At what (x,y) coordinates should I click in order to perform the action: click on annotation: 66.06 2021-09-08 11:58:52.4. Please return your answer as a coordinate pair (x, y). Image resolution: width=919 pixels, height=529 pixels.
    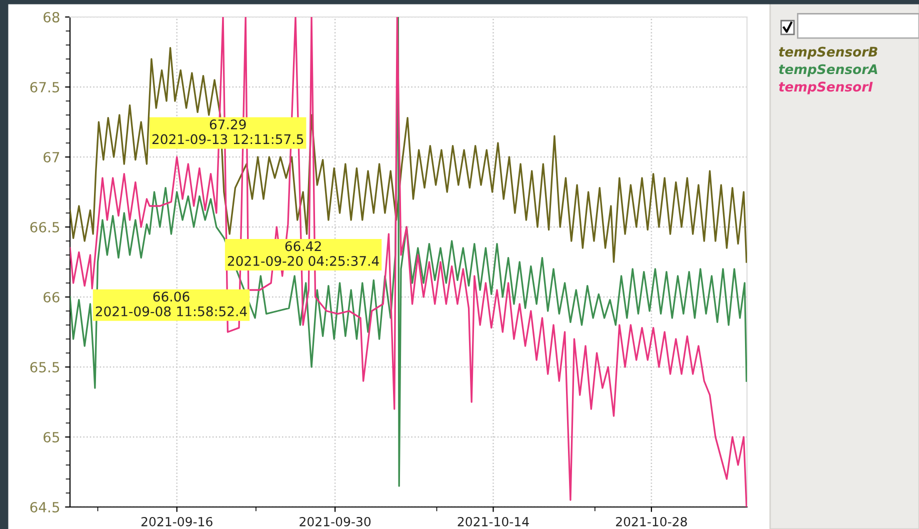
    Looking at the image, I should click on (171, 304).